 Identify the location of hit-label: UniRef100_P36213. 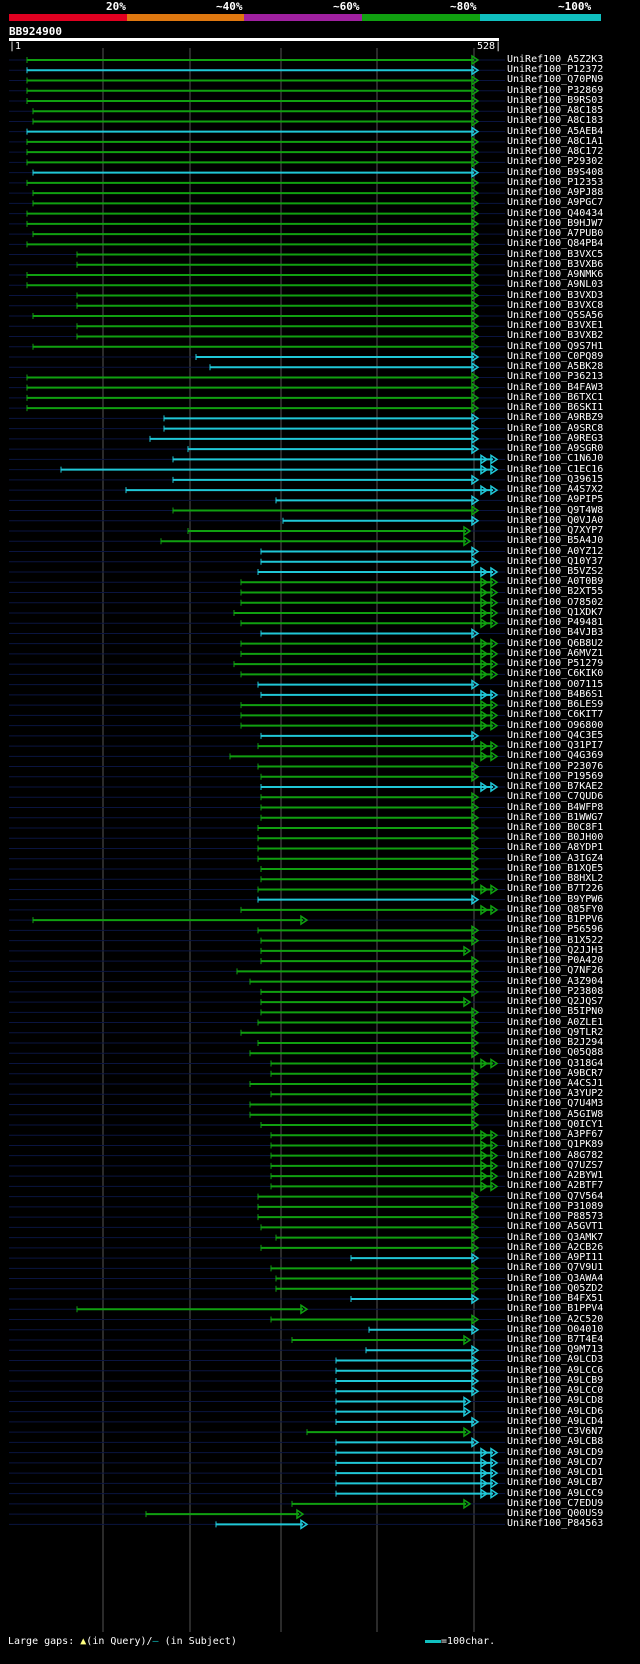
(555, 377).